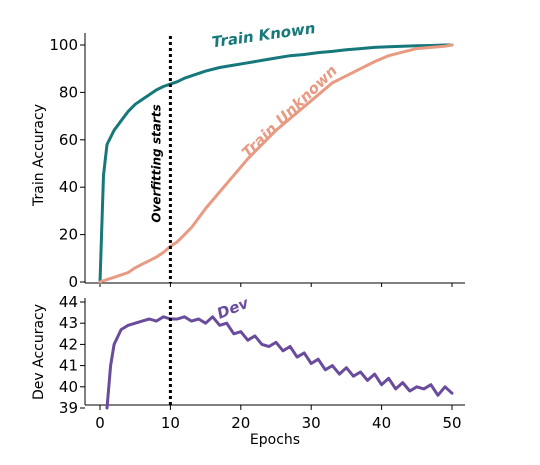 The image size is (540, 465). What do you see at coordinates (73, 282) in the screenshot?
I see `y-tick-label: 0` at bounding box center [73, 282].